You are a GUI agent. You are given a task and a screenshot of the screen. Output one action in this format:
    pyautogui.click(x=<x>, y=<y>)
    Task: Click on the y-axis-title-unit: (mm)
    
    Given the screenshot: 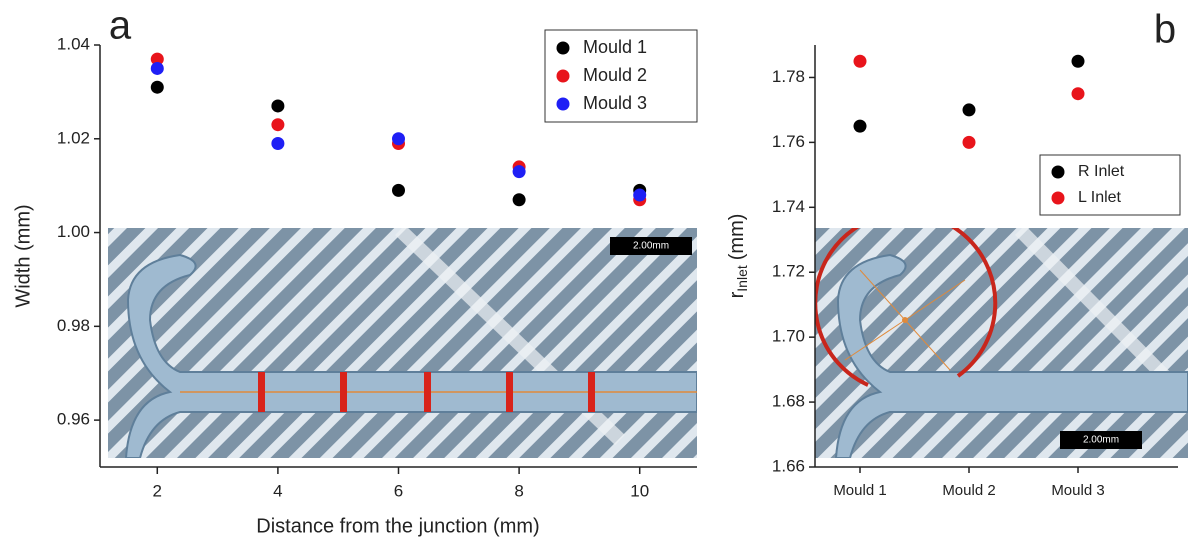 What is the action you would take?
    pyautogui.click(x=737, y=237)
    